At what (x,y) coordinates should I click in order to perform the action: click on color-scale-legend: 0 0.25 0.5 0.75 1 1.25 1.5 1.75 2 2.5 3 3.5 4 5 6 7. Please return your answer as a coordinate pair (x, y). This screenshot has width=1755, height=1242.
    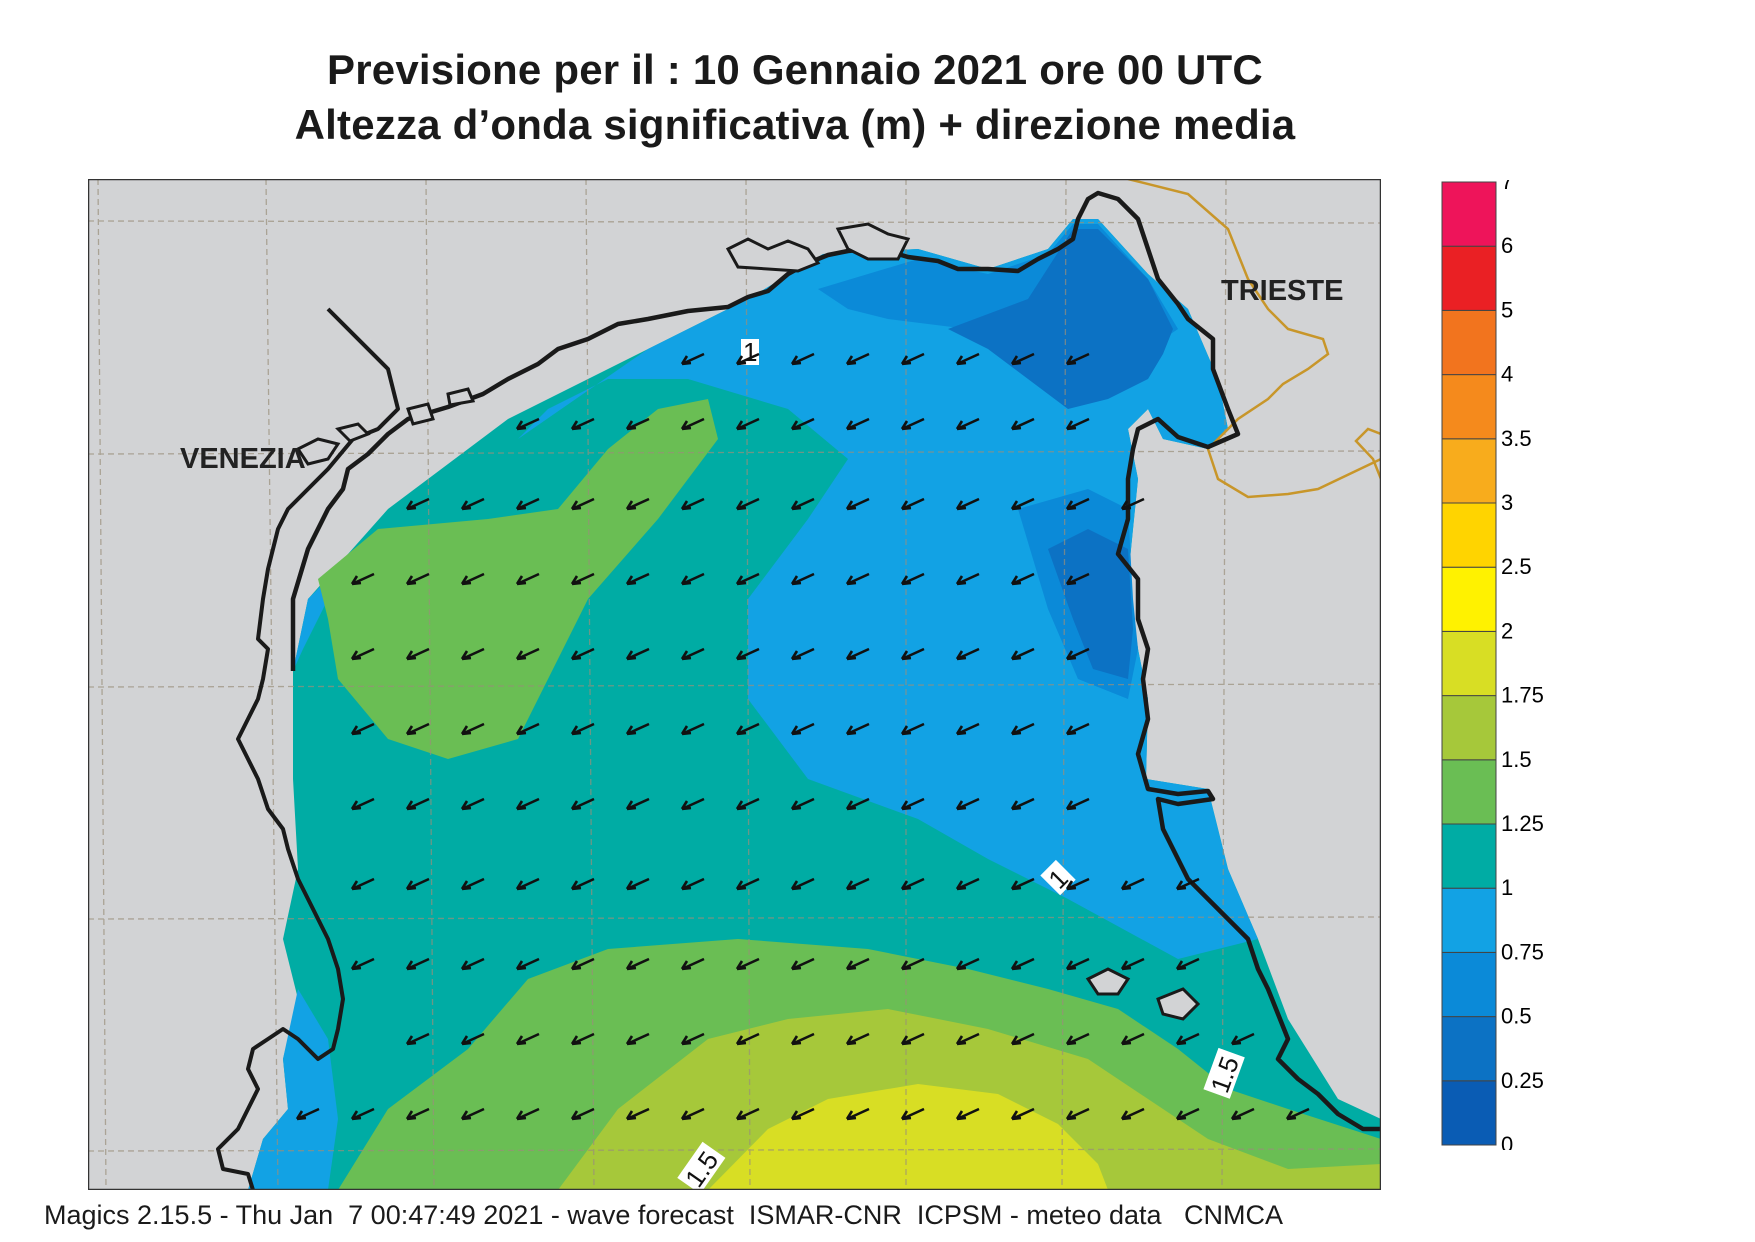
    Looking at the image, I should click on (1492, 665).